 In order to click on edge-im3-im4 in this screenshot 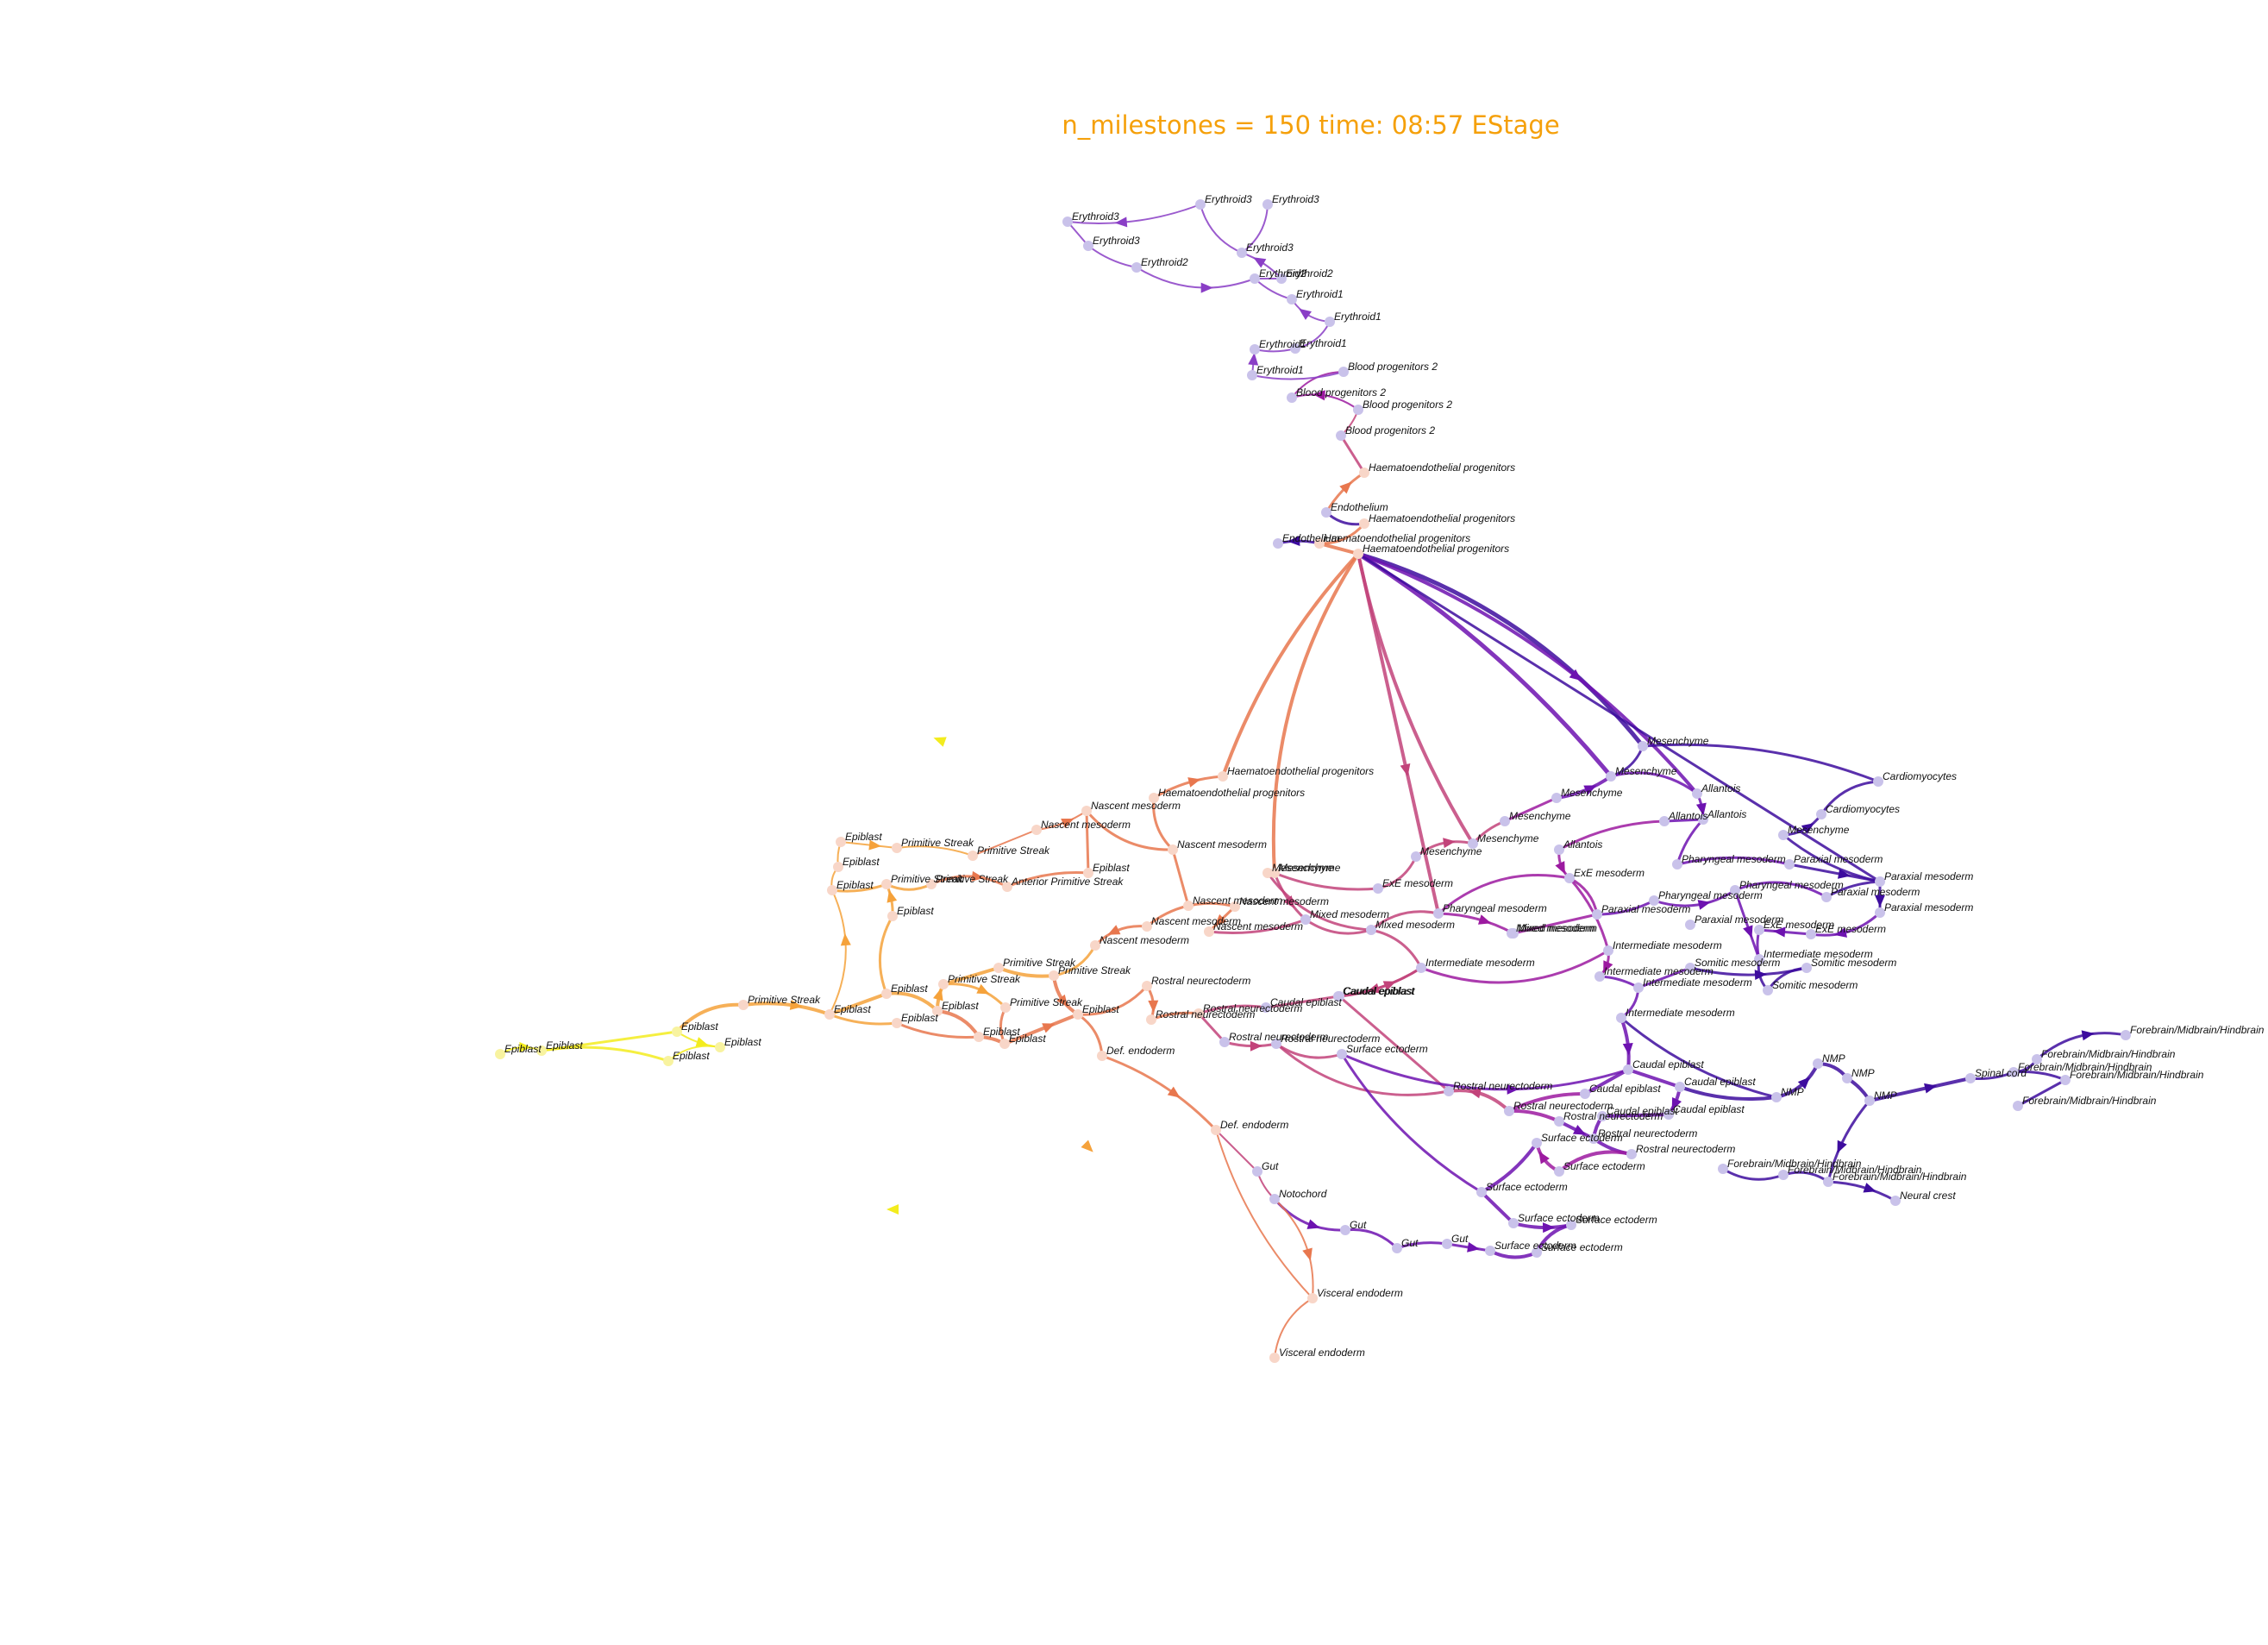, I will do `click(1619, 982)`.